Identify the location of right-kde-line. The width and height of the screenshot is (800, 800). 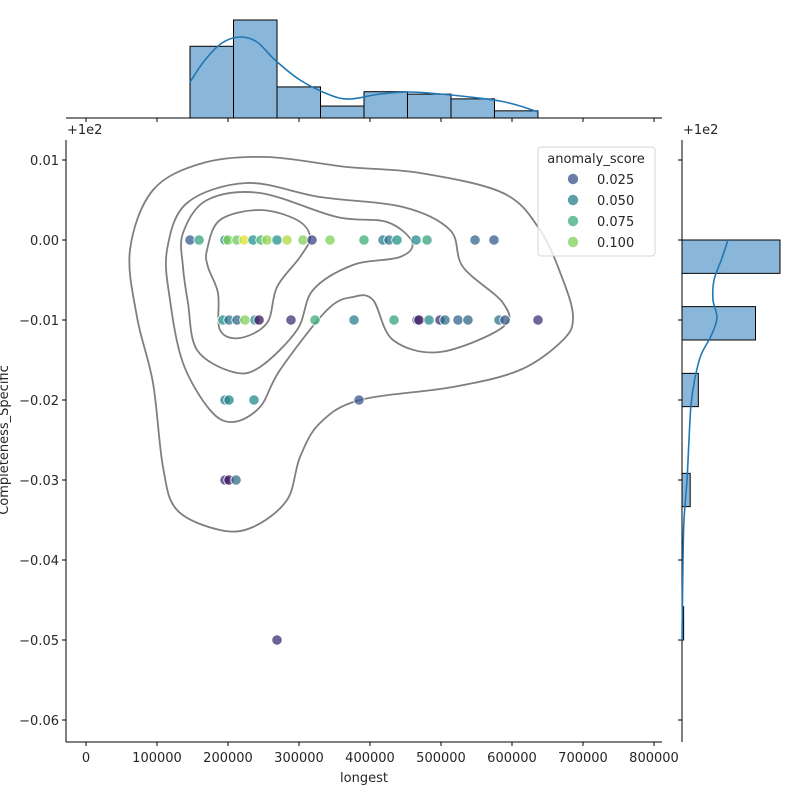
(705, 440).